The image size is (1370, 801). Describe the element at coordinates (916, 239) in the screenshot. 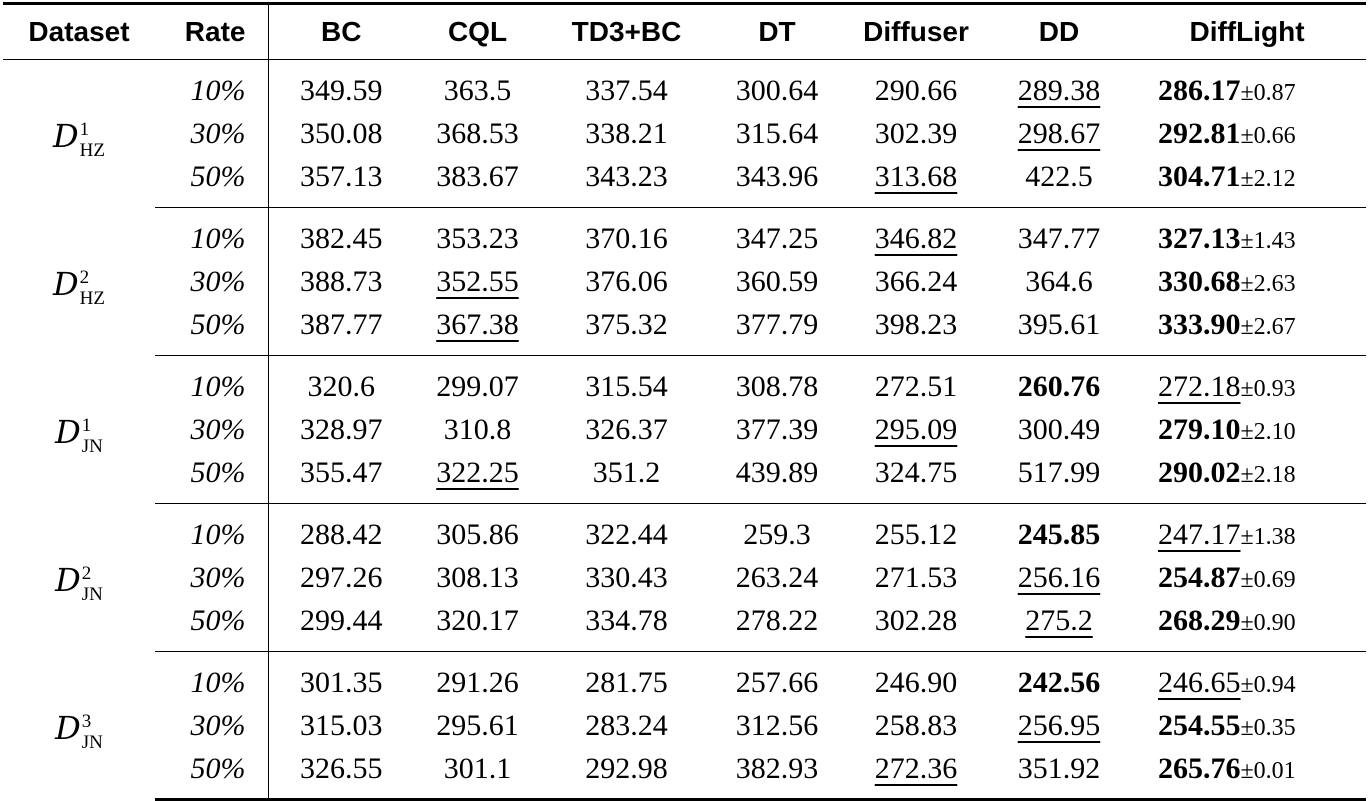

I see `value-diffuser: 346.82` at that location.